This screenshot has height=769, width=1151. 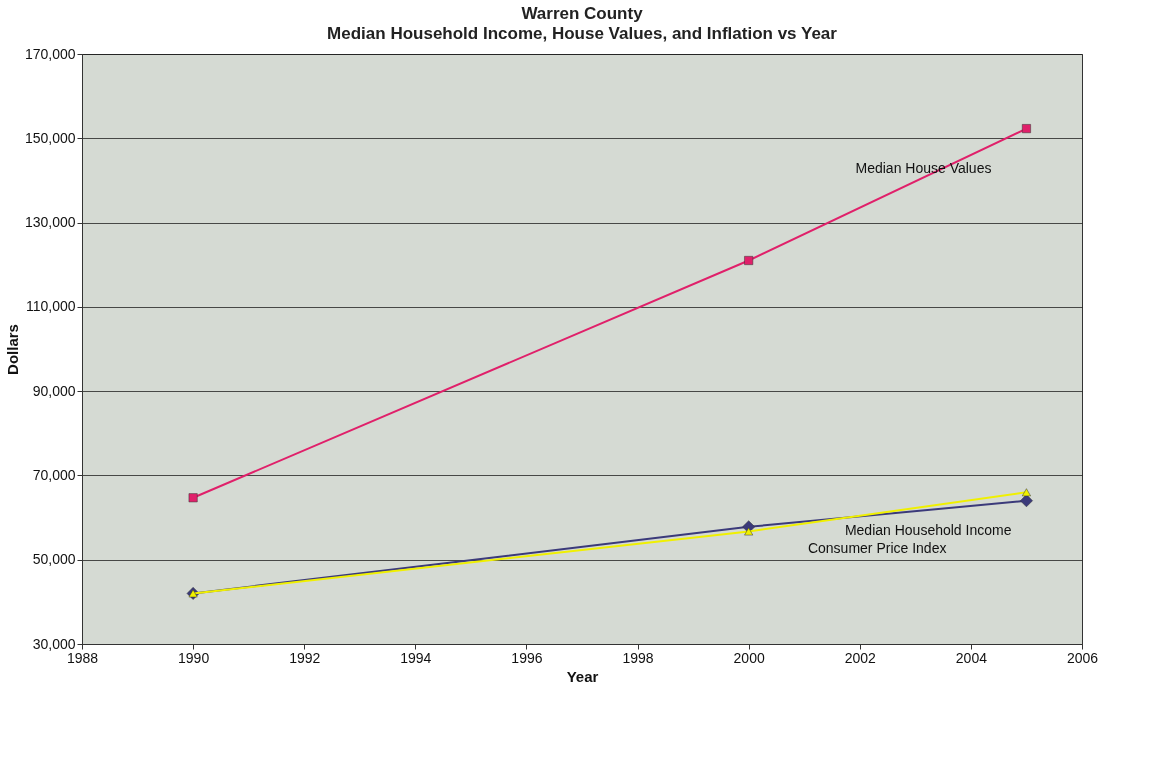 I want to click on y-tick-label: 130,000, so click(x=50, y=222).